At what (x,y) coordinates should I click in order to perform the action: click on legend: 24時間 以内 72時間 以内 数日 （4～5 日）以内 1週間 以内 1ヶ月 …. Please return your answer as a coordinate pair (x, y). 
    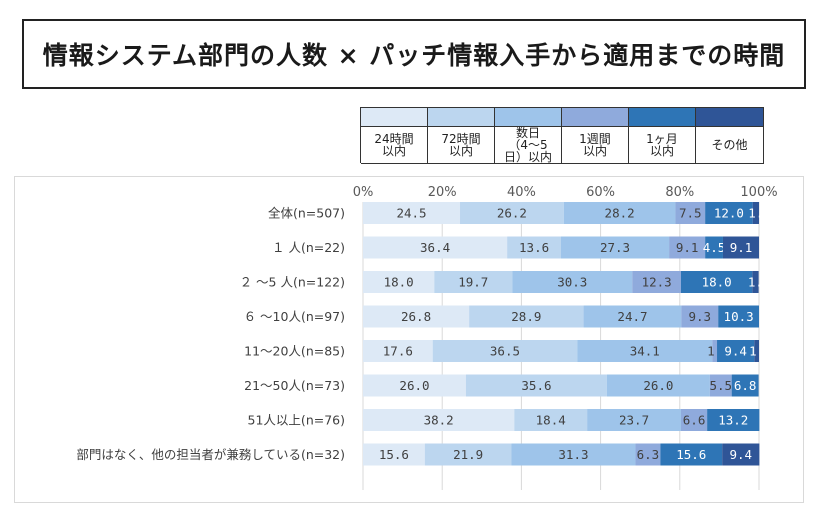
    Looking at the image, I should click on (562, 135).